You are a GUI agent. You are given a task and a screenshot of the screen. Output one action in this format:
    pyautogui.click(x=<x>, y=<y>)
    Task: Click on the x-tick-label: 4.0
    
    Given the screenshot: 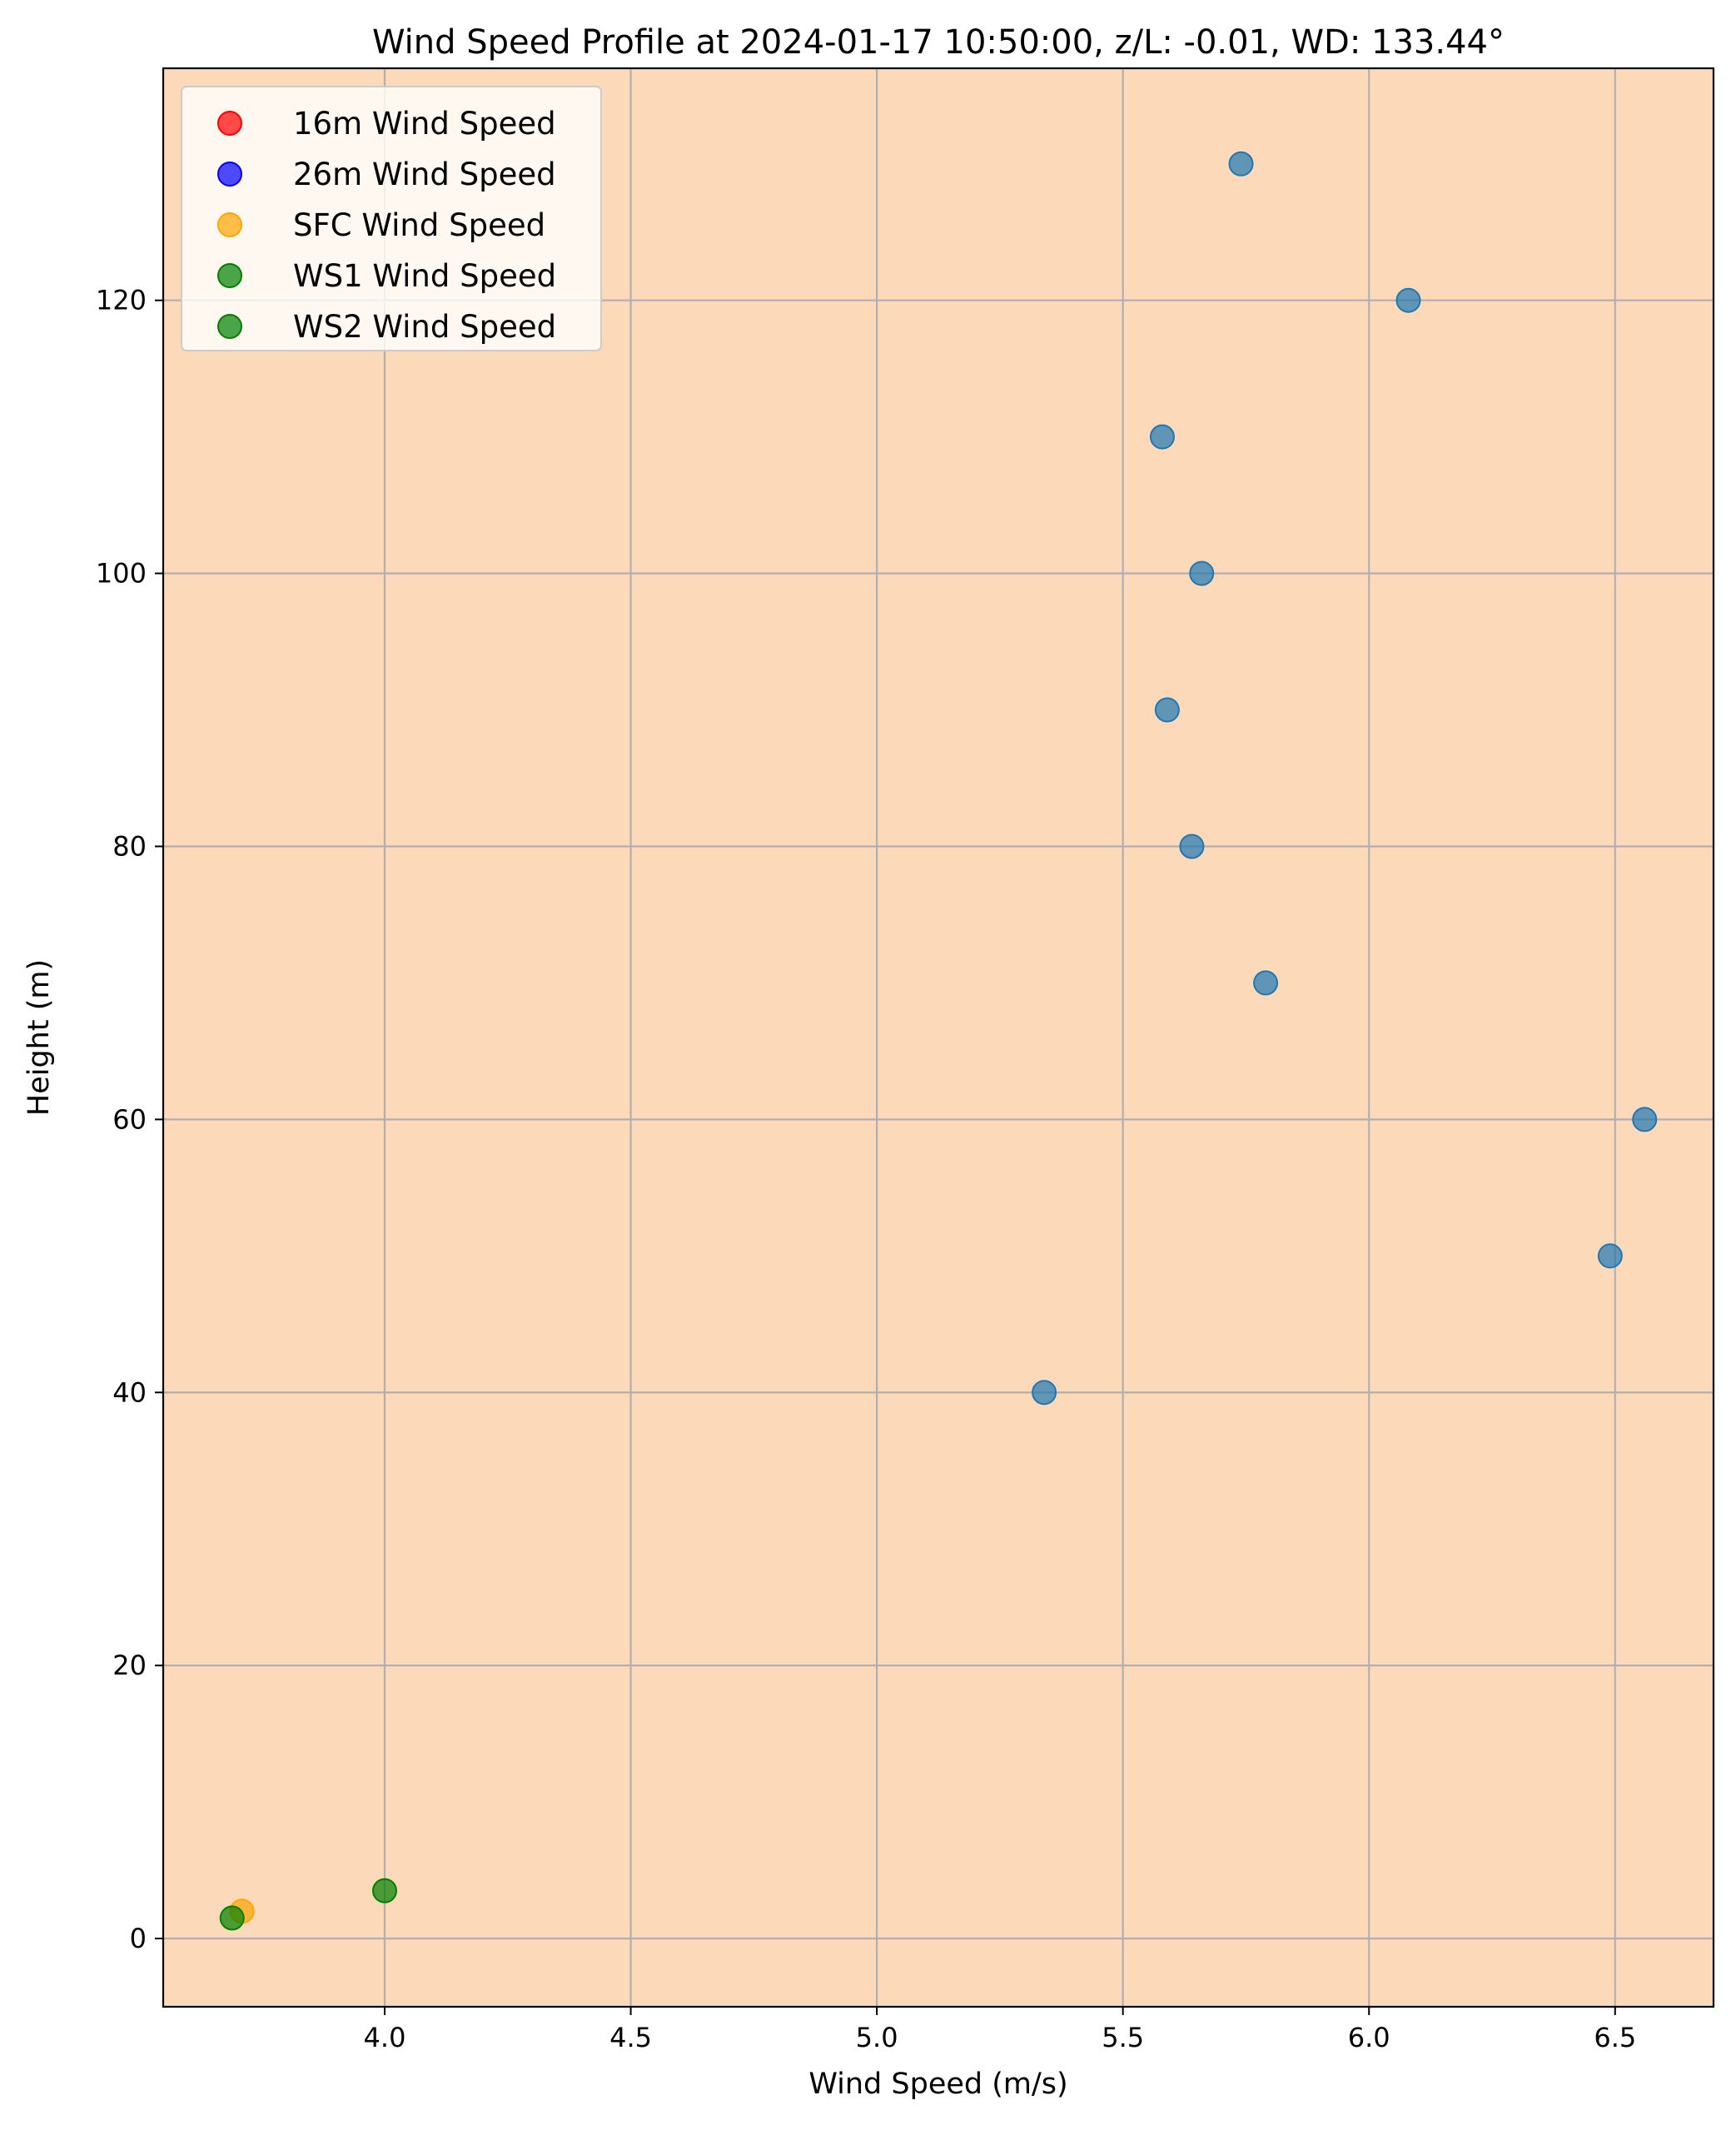 What is the action you would take?
    pyautogui.click(x=385, y=2038)
    